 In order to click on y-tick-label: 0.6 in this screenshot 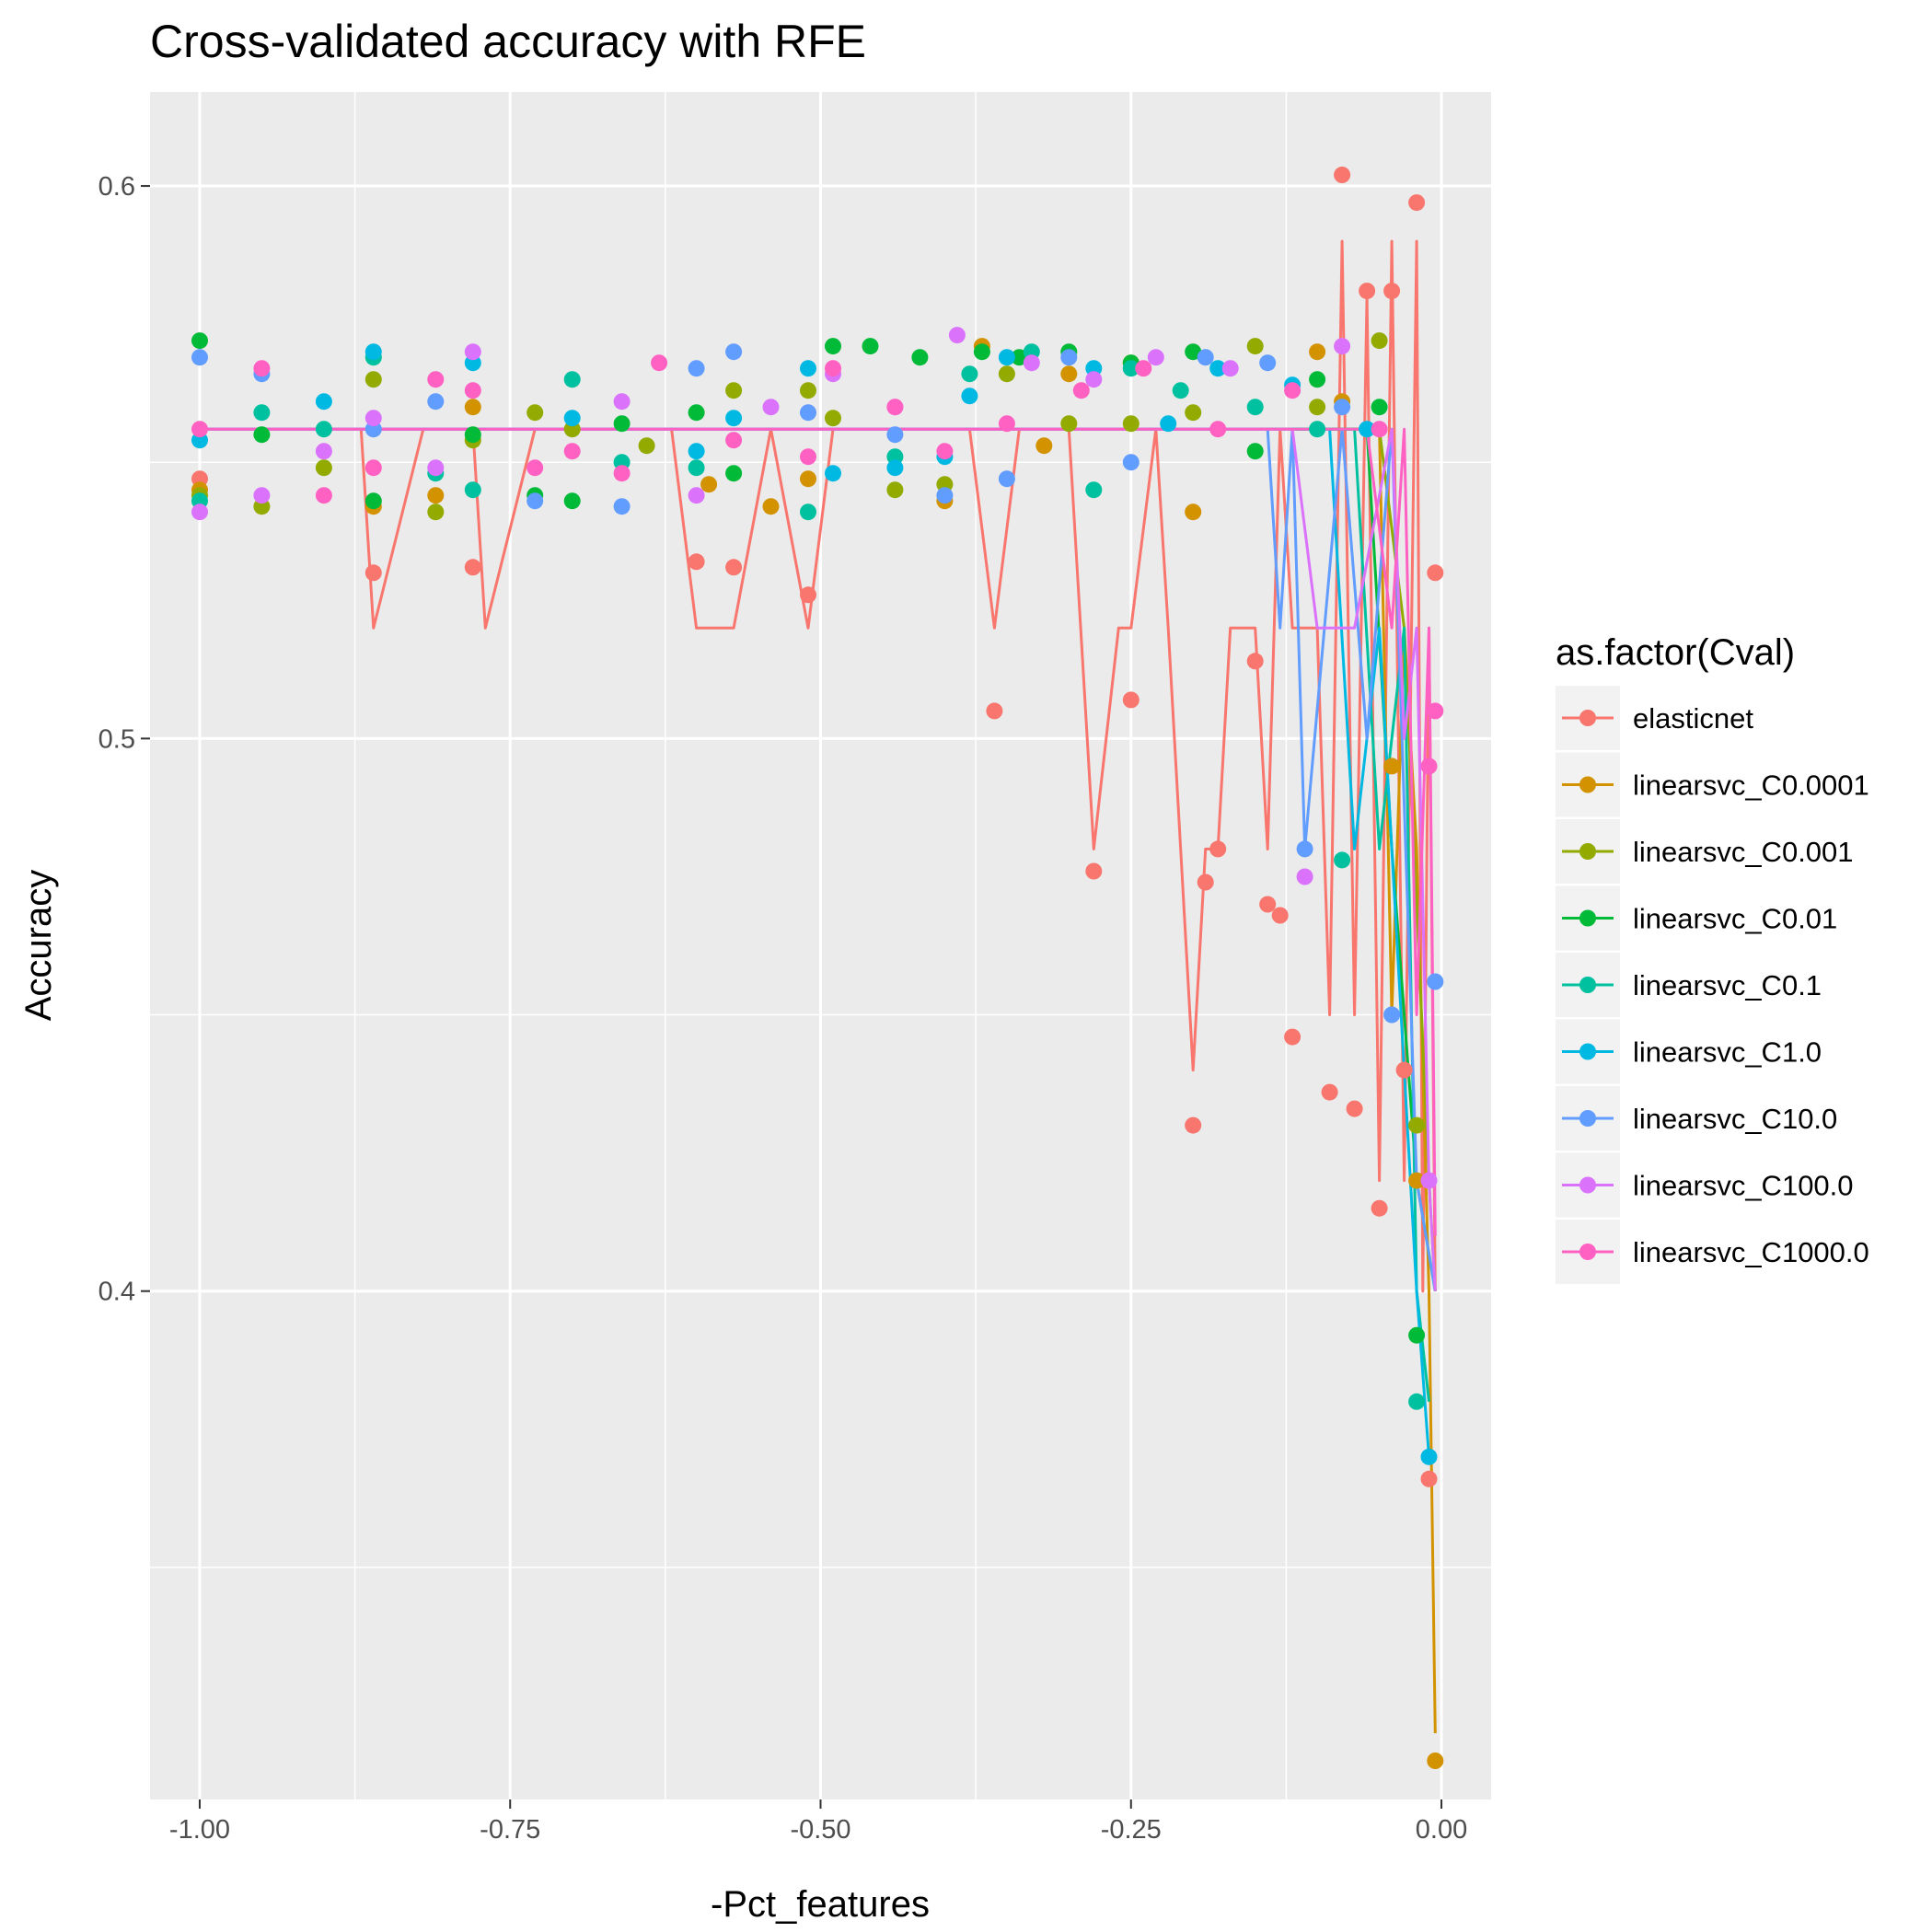, I will do `click(117, 187)`.